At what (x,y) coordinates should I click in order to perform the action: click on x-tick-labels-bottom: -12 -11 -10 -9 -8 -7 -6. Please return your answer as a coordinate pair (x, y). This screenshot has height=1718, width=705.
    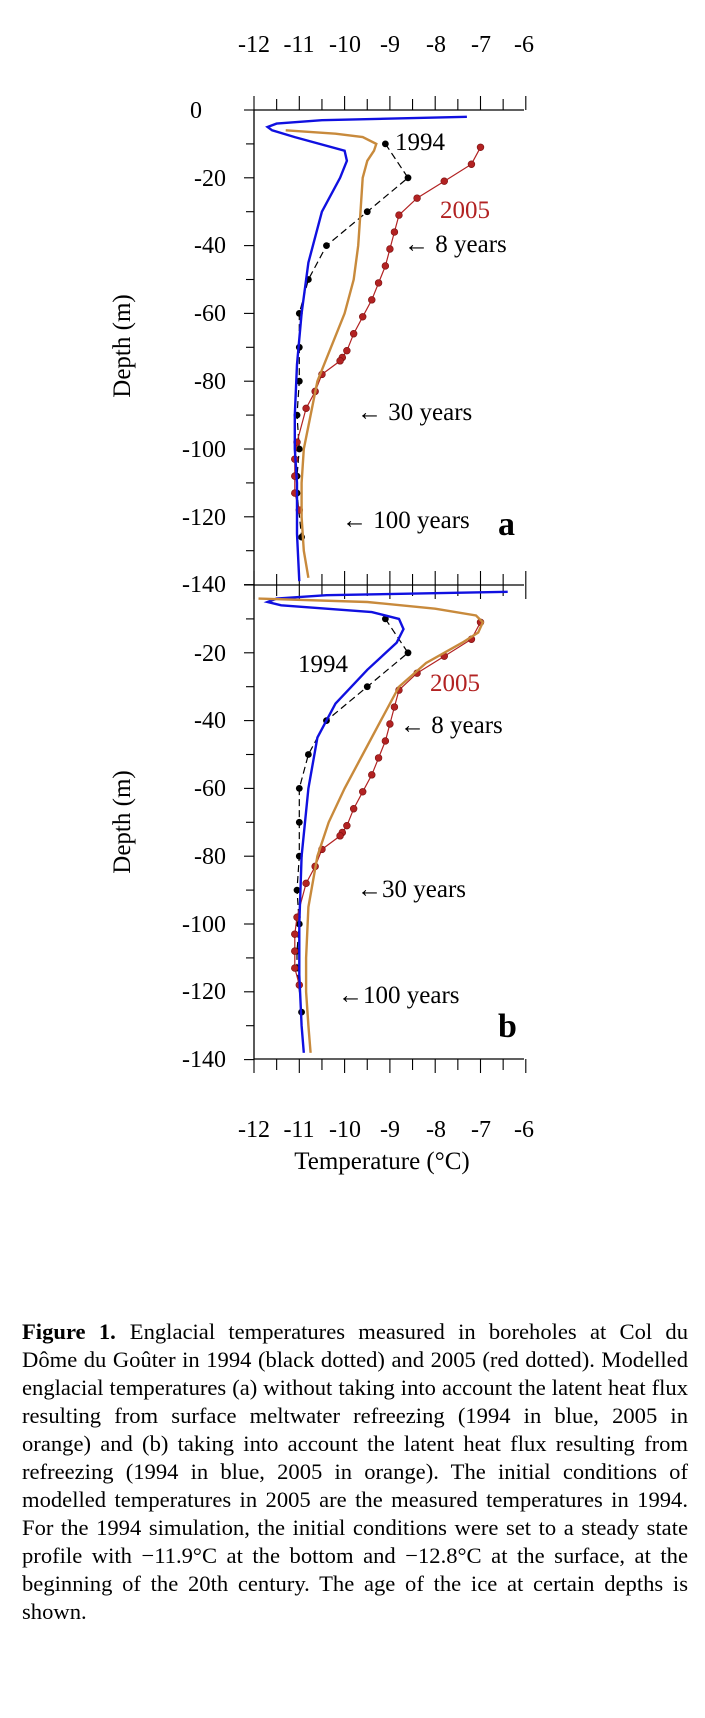
    Looking at the image, I should click on (386, 1130).